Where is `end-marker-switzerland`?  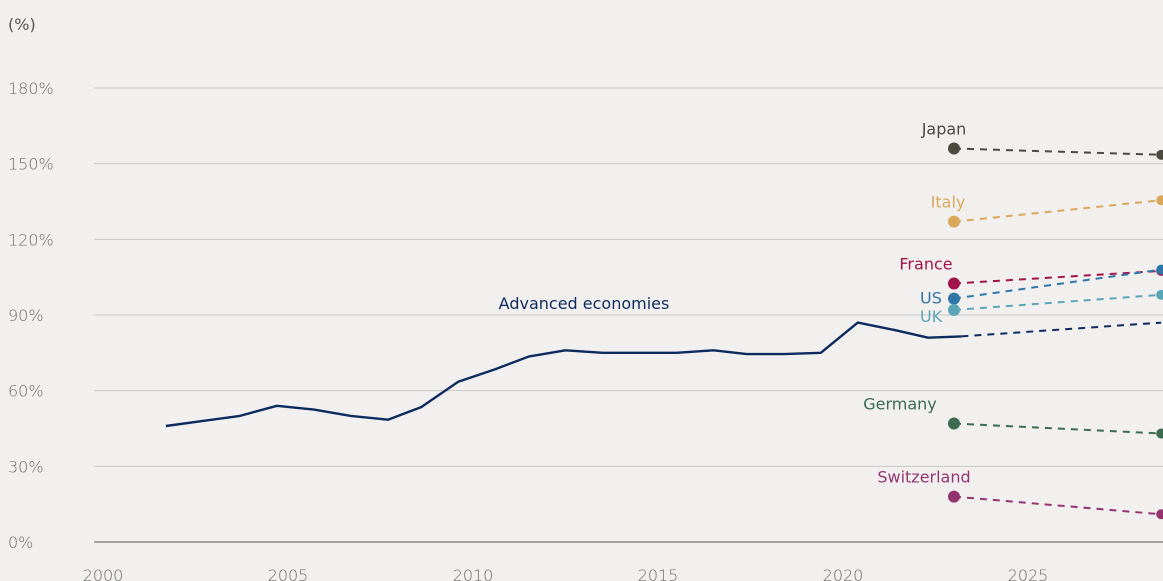 end-marker-switzerland is located at coordinates (1159, 514).